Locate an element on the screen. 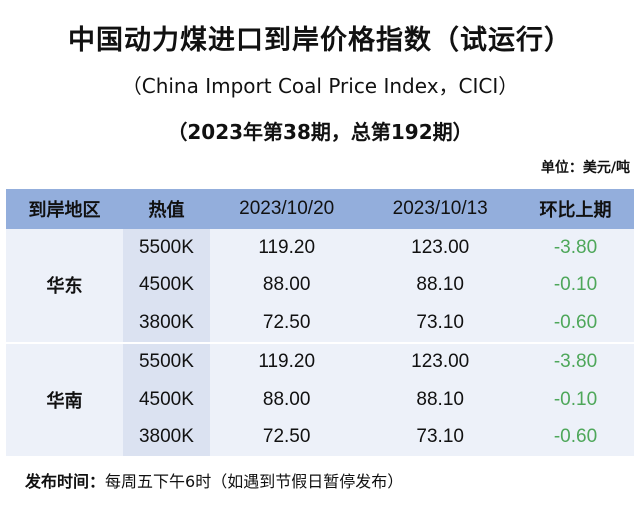  footer-label: 发布时间： is located at coordinates (65, 481).